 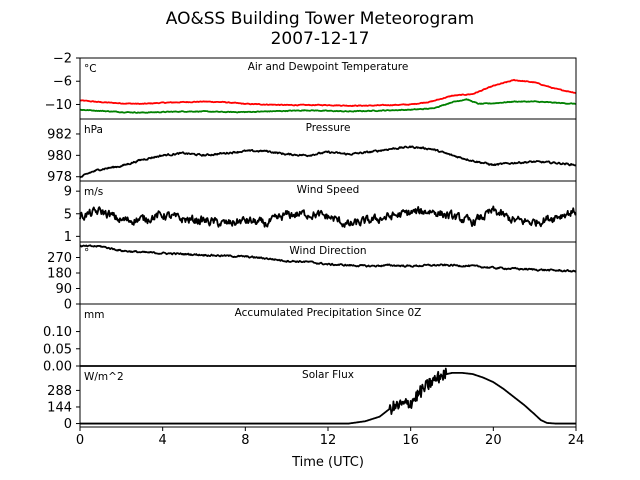 I want to click on panel-unit-1: hPa, so click(x=93, y=130).